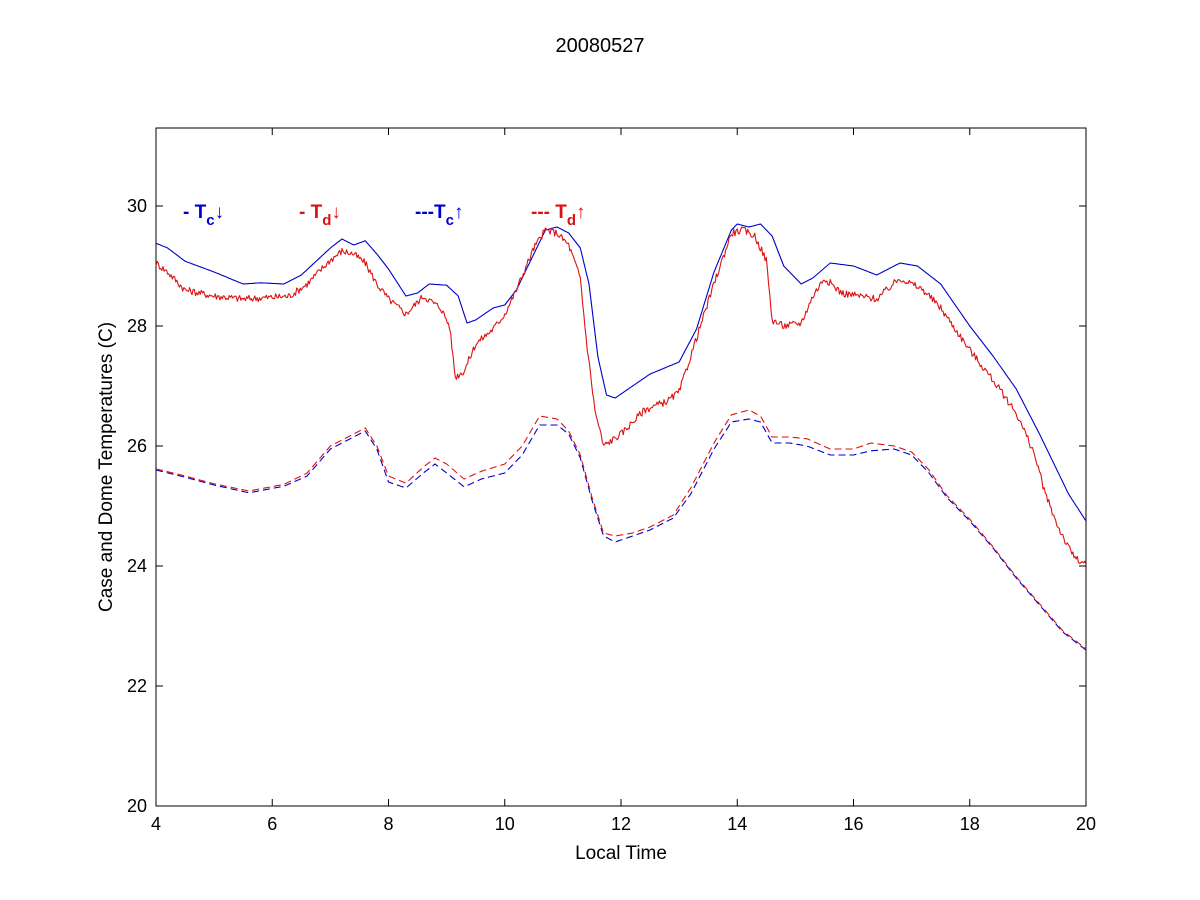 This screenshot has width=1200, height=900. I want to click on legend: - Tc↓ - Td↓ ---Tc↑ --- Td↑, so click(384, 215).